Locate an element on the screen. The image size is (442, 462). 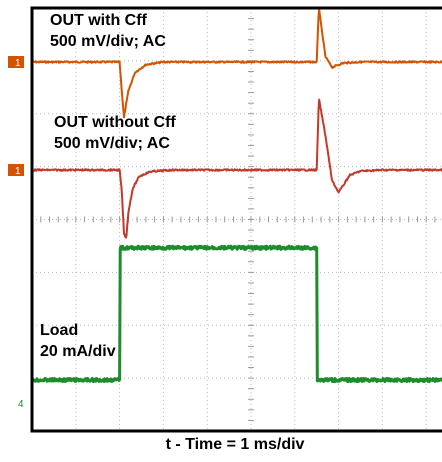
trace-label-load: Load 20 mA/div is located at coordinates (78, 341).